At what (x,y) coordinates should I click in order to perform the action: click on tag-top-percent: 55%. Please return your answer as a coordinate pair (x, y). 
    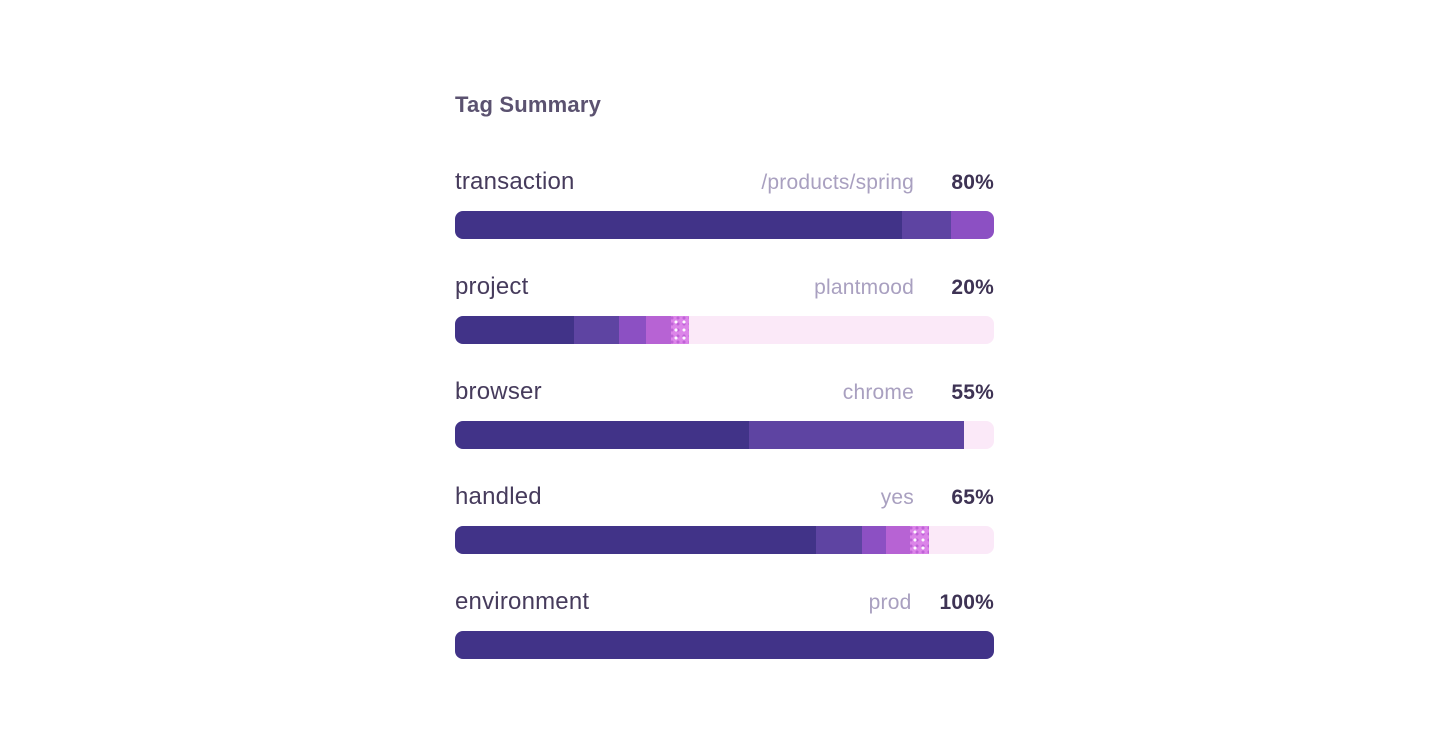
    Looking at the image, I should click on (972, 392).